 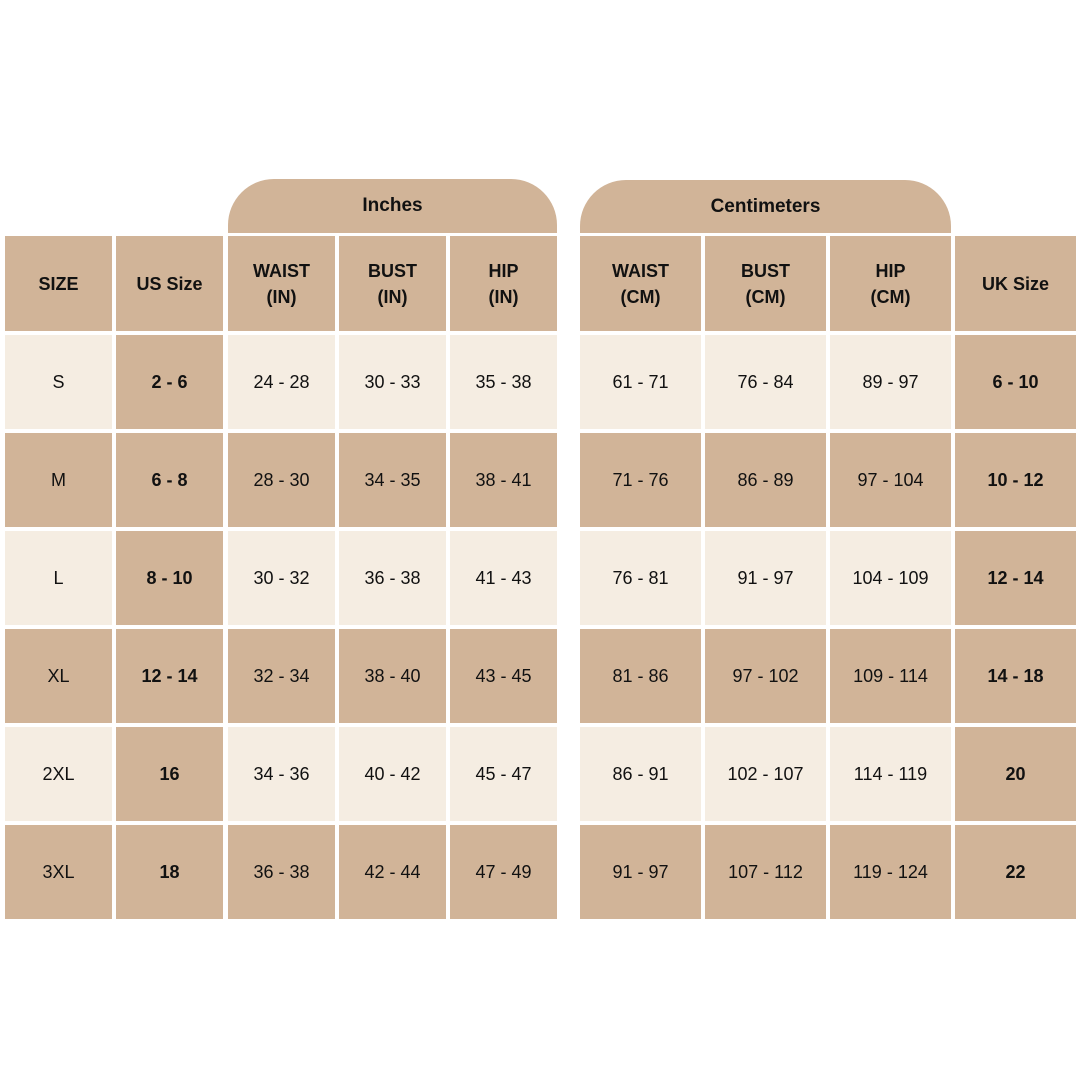 What do you see at coordinates (392, 283) in the screenshot?
I see `column-header: BUST (IN)` at bounding box center [392, 283].